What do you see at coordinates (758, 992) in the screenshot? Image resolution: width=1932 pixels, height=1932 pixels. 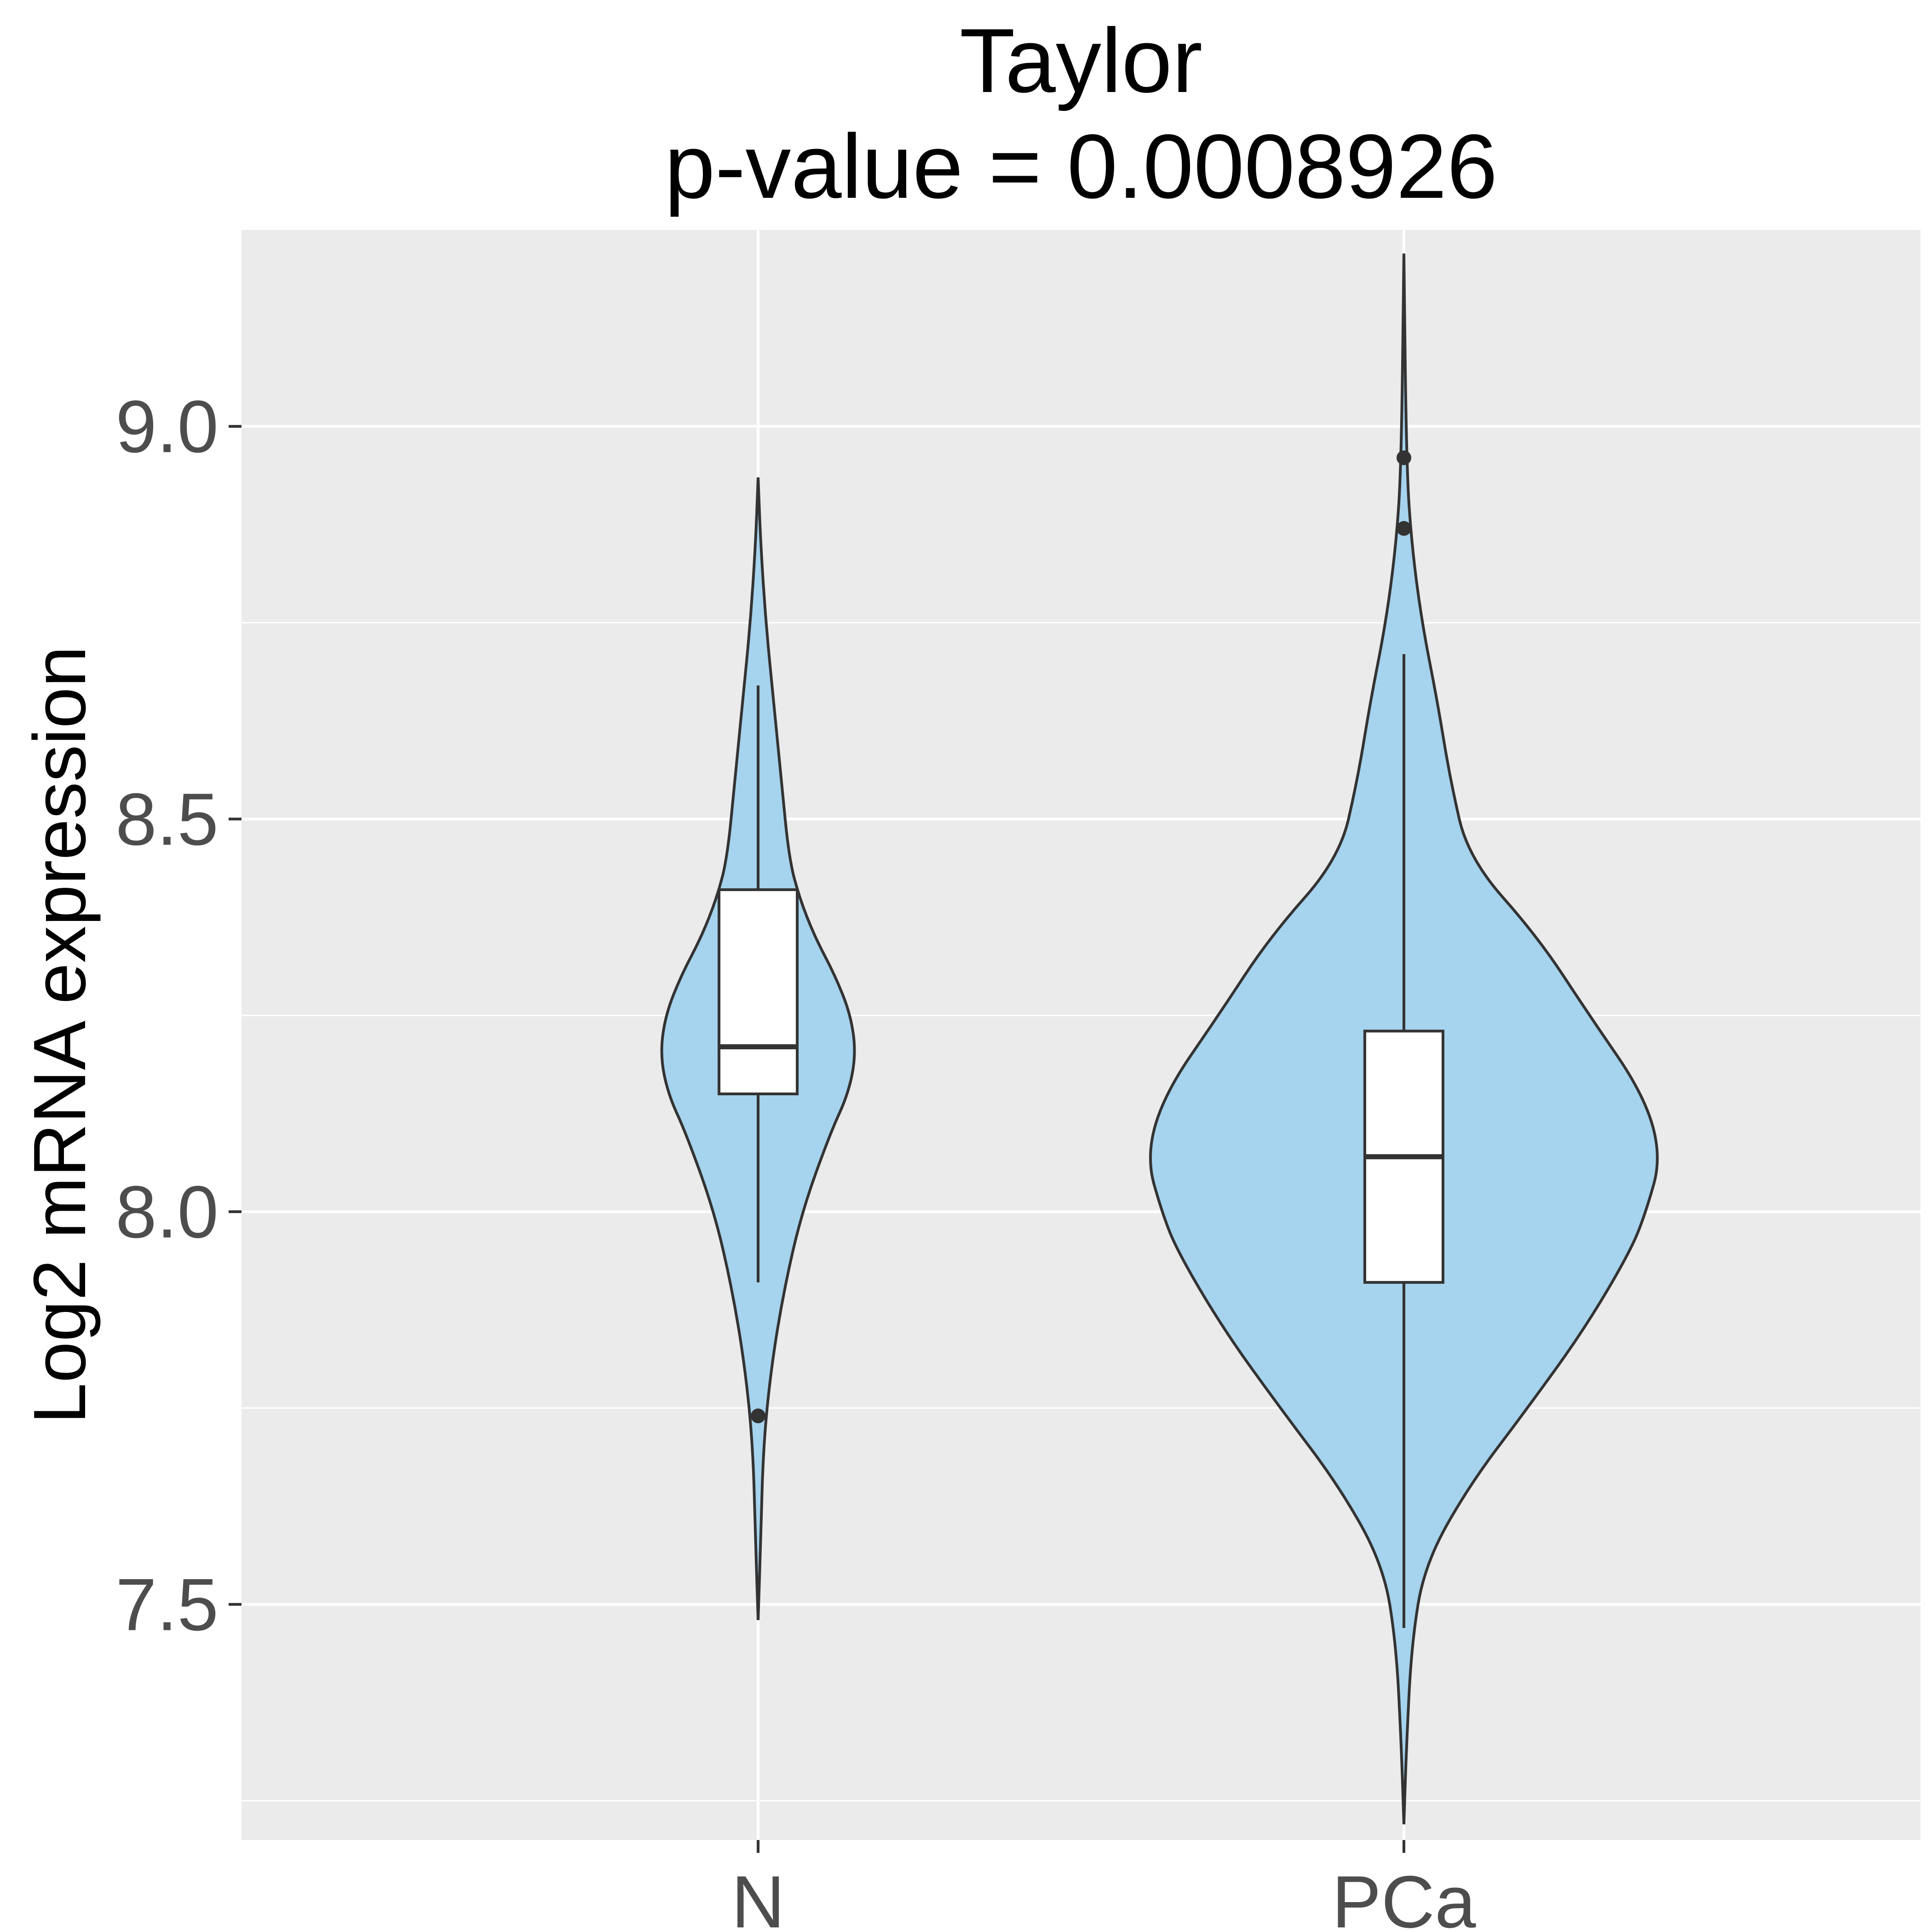 I see `box-N` at bounding box center [758, 992].